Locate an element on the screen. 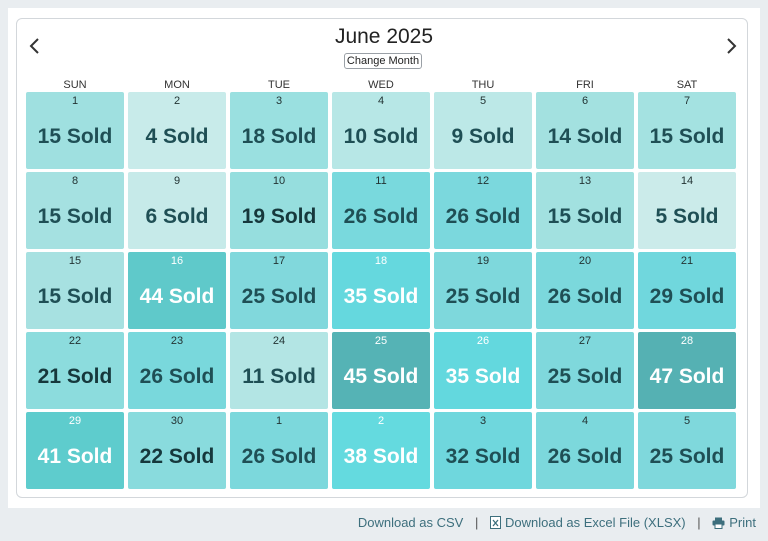 This screenshot has width=768, height=541. sold-count: 6 Sold is located at coordinates (177, 216).